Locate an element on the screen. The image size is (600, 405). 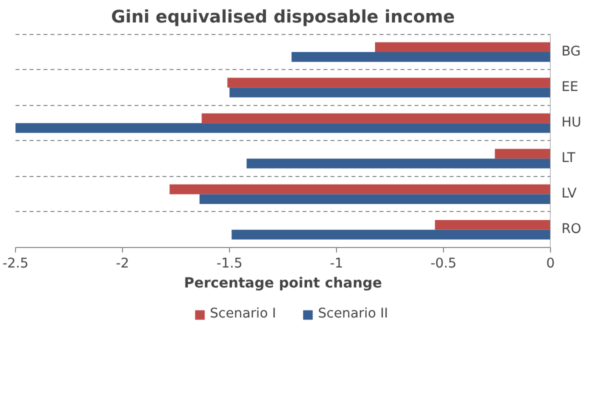
legend-label: Scenario I is located at coordinates (243, 314).